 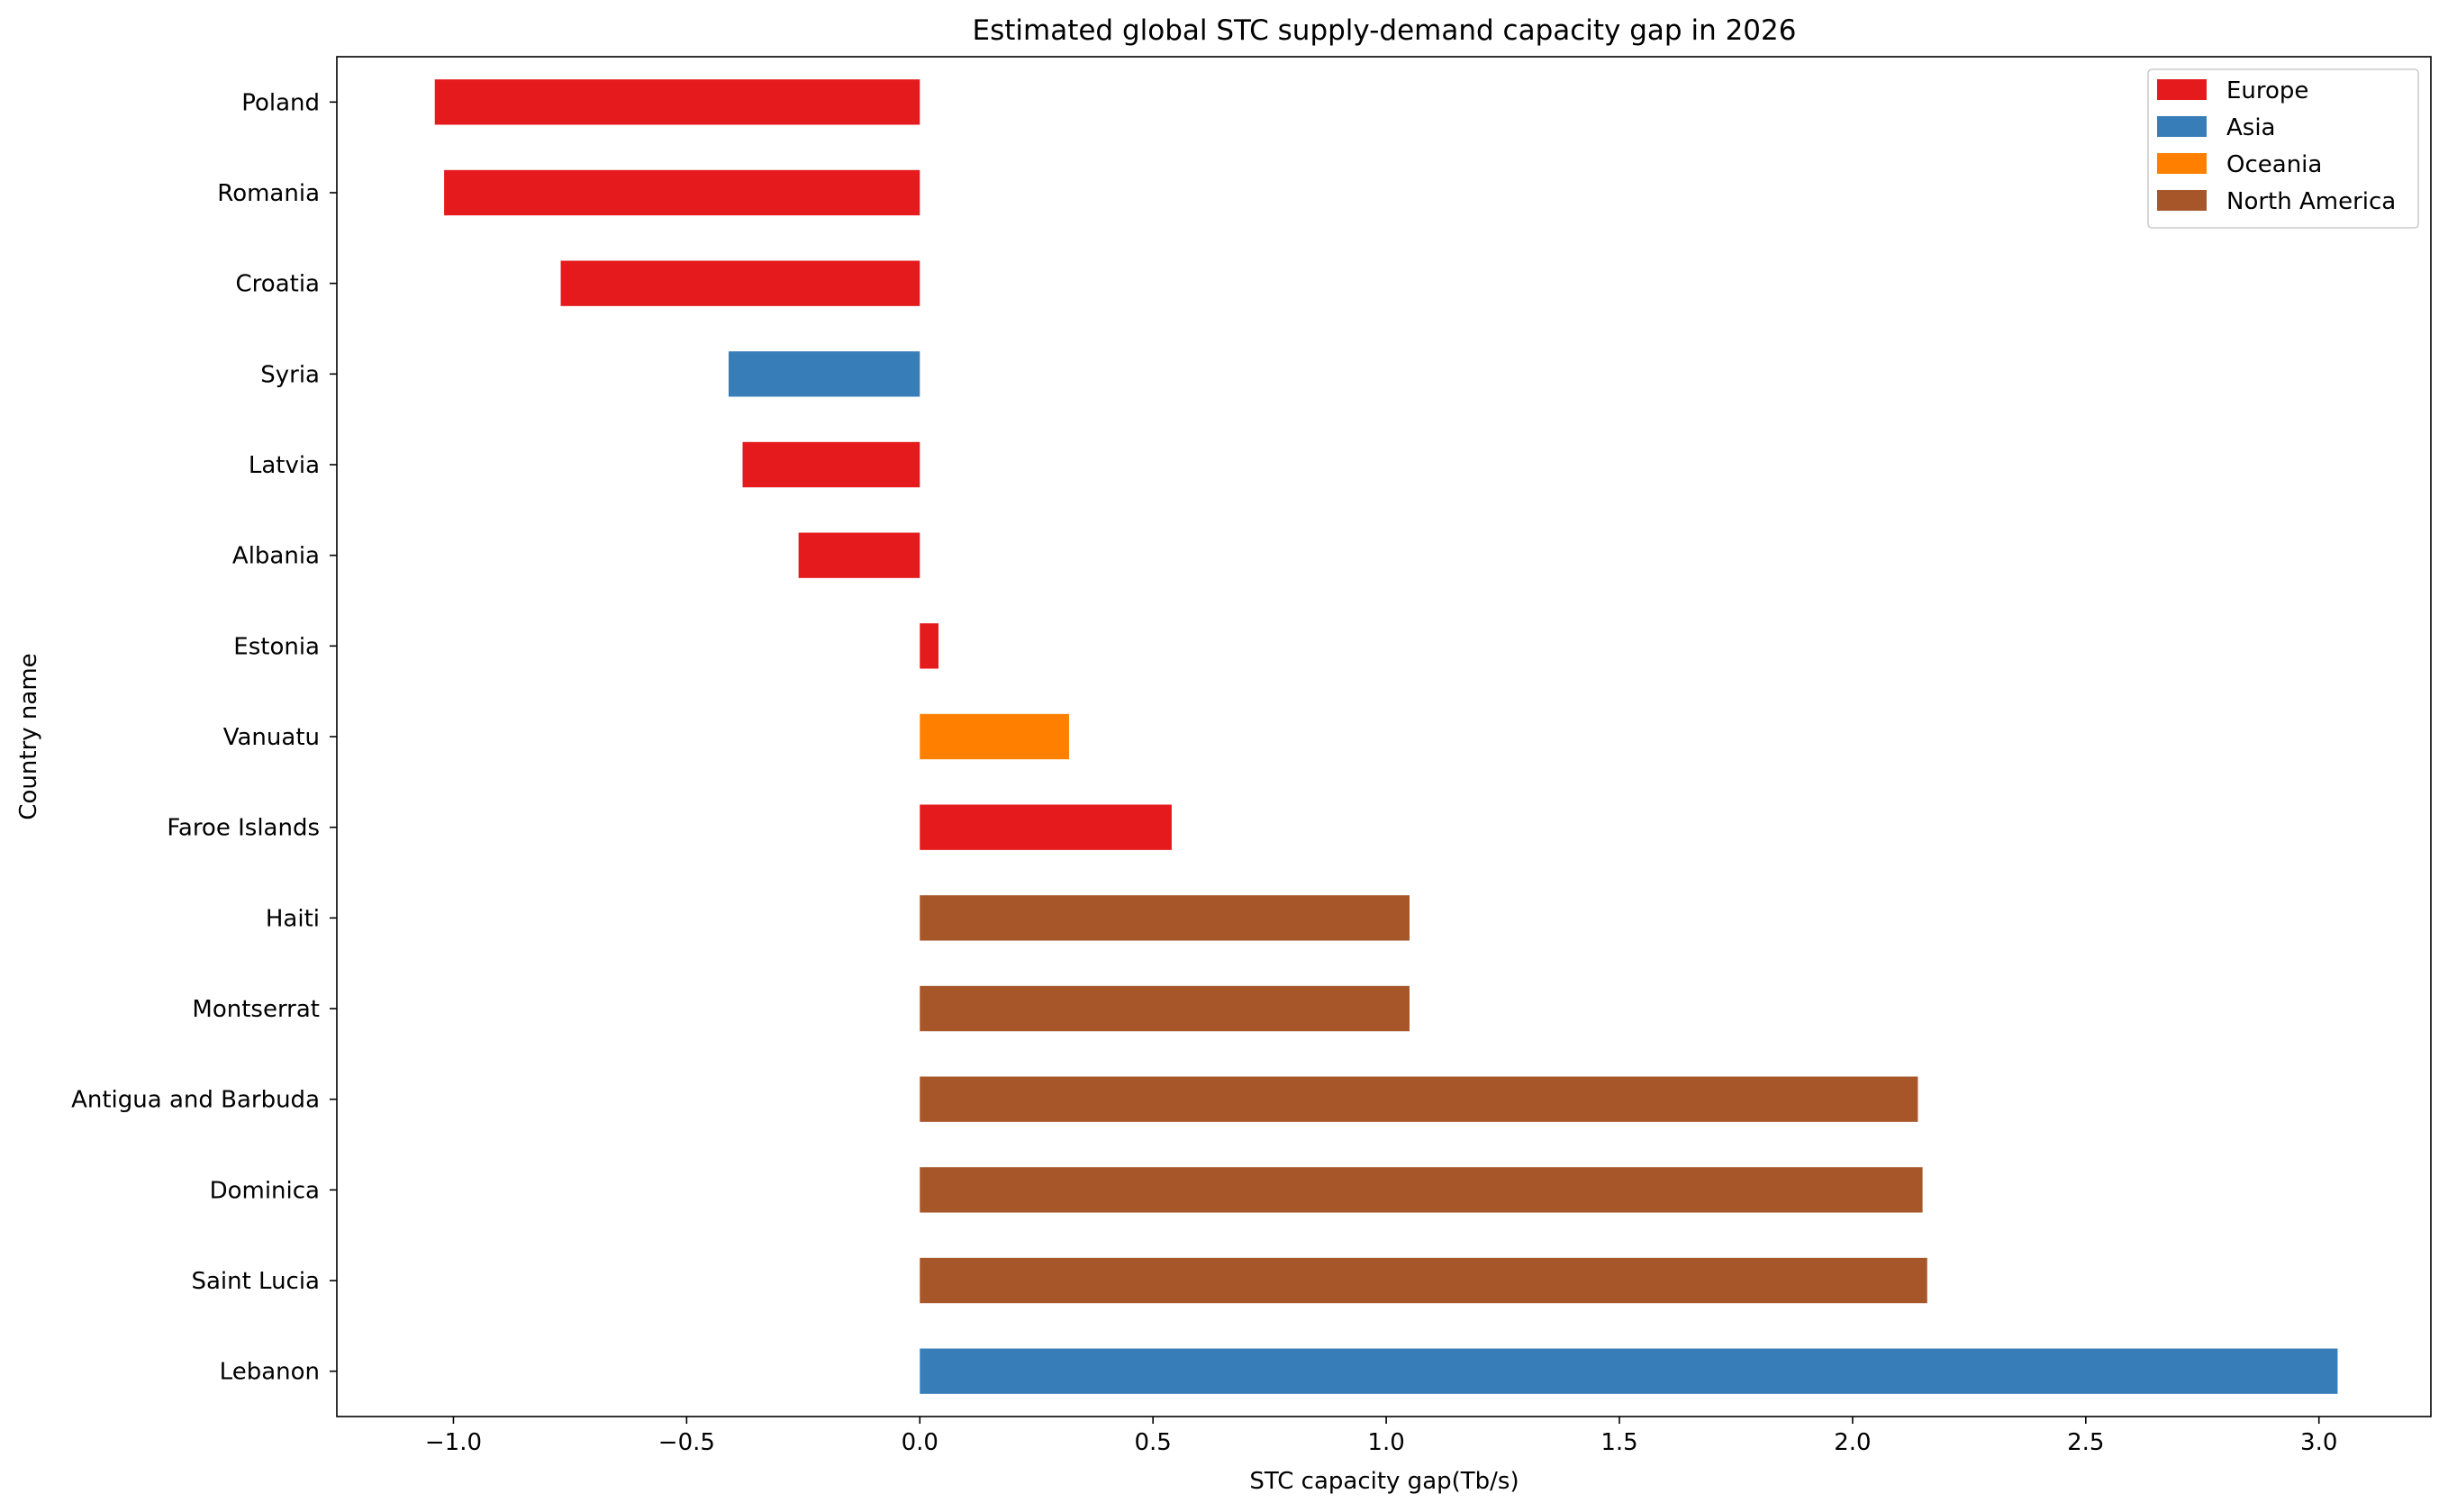 What do you see at coordinates (195, 1100) in the screenshot?
I see `y-tick-label-antigua-and-barbuda: Antigua and Barbuda` at bounding box center [195, 1100].